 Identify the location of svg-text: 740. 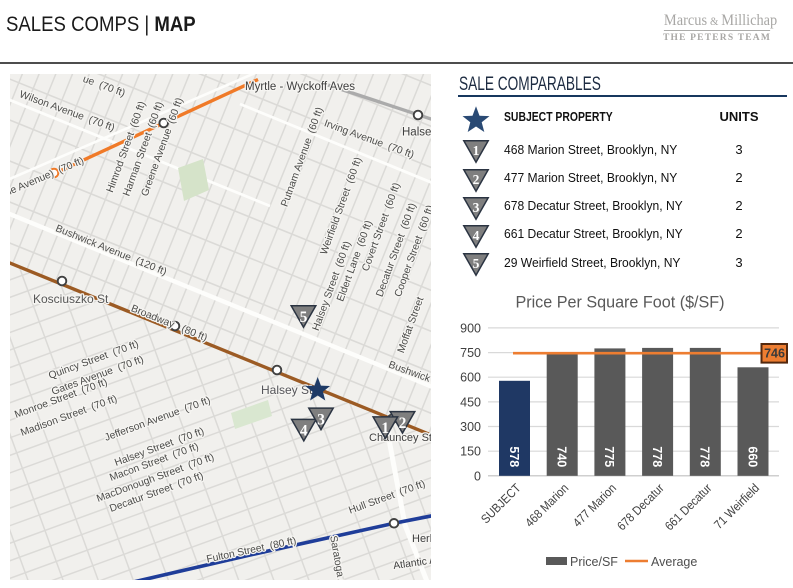
(562, 456).